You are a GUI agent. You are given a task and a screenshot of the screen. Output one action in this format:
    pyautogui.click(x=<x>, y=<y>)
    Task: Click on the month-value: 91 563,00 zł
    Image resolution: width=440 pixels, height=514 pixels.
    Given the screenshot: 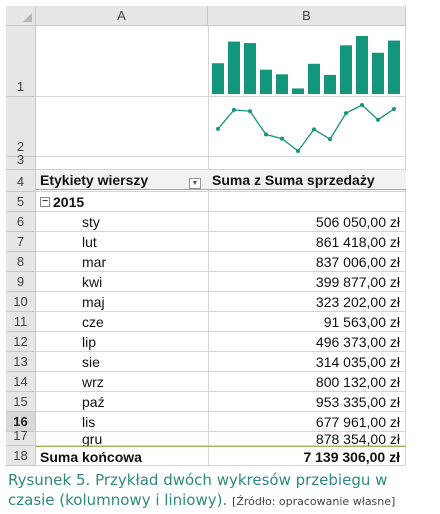 What is the action you would take?
    pyautogui.click(x=361, y=322)
    